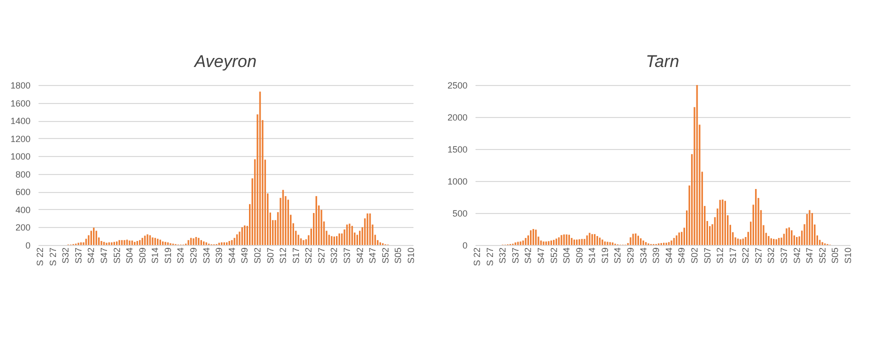 Image resolution: width=870 pixels, height=350 pixels. What do you see at coordinates (460, 213) in the screenshot?
I see `y-tick-label: 500` at bounding box center [460, 213].